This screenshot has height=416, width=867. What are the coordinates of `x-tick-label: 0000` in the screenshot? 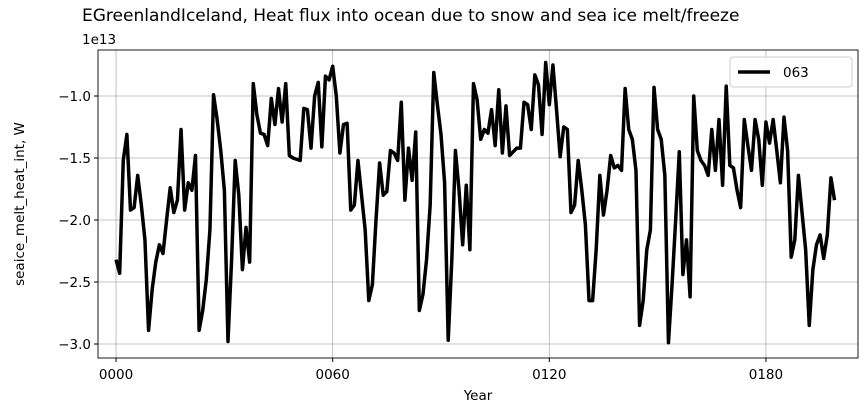 It's located at (116, 375).